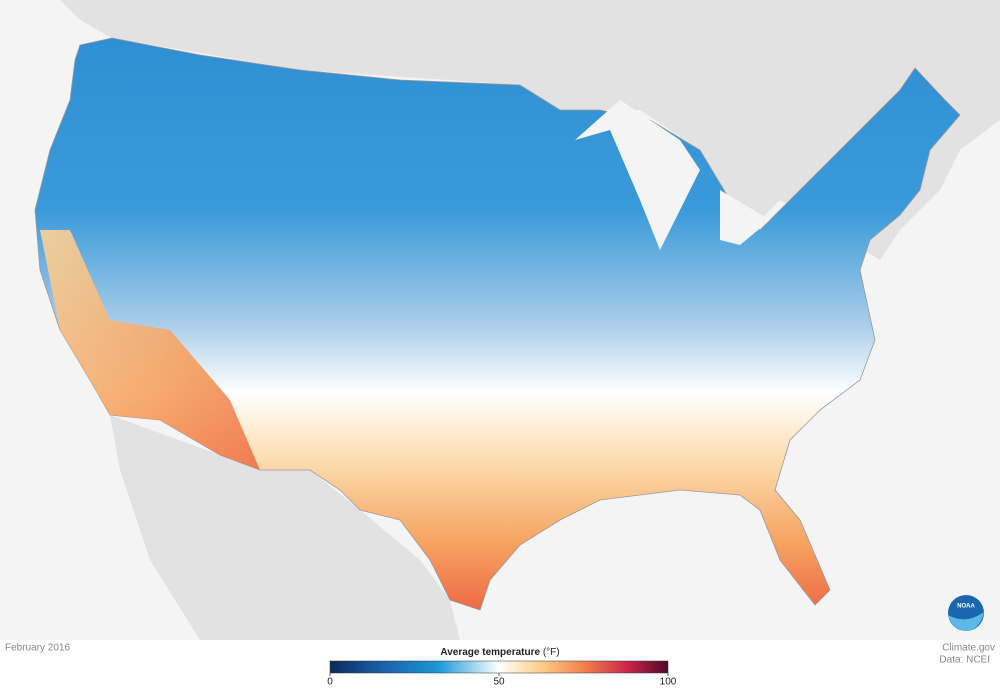  I want to click on legend-unit: (°F), so click(551, 652).